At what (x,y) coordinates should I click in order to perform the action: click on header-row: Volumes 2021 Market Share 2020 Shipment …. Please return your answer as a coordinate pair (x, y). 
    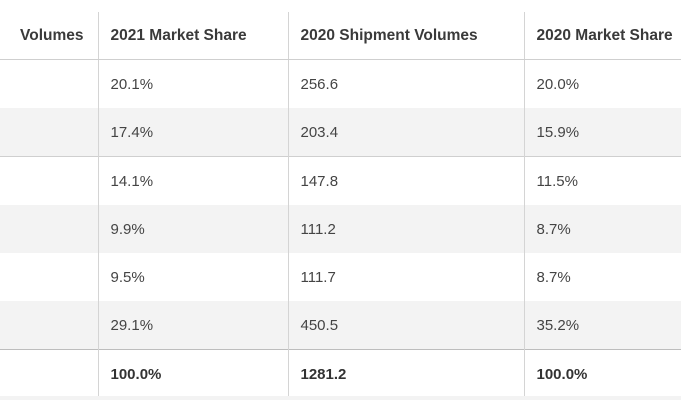
    Looking at the image, I should click on (340, 36).